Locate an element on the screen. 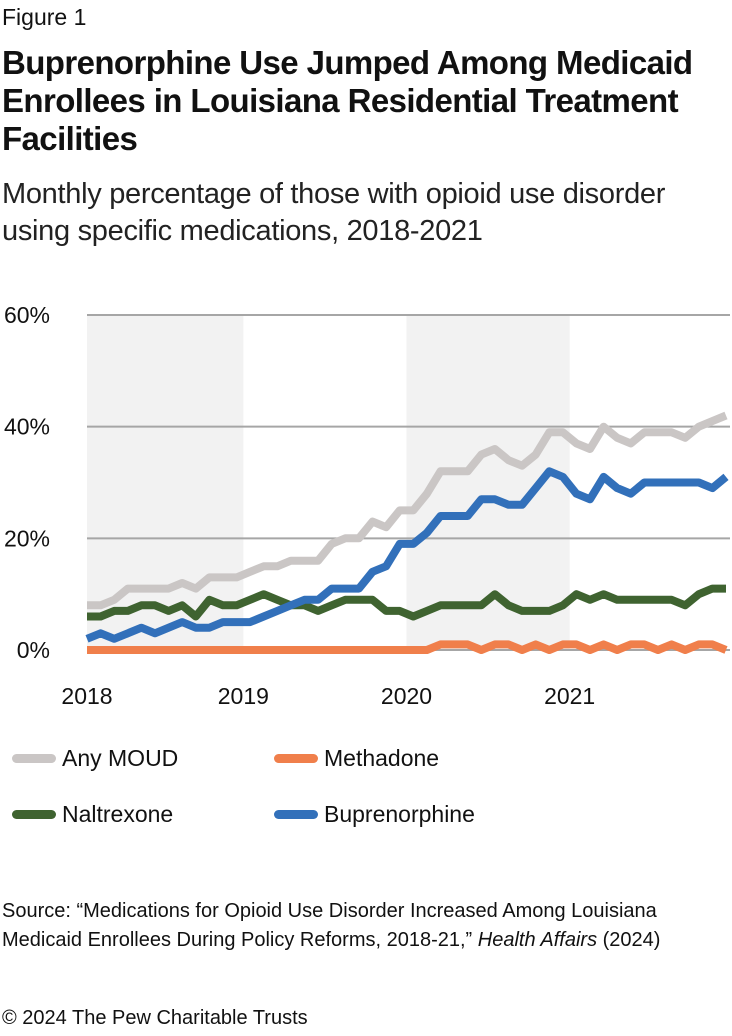 This screenshot has height=1036, width=732. legend-item-any-moud: Any MOUD is located at coordinates (95, 758).